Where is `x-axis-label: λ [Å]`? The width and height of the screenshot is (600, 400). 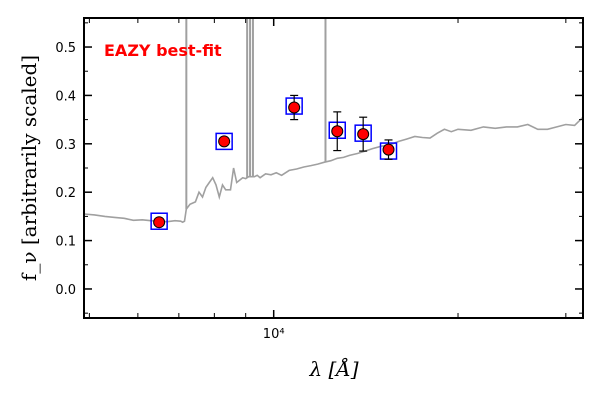
x-axis-label: λ [Å] is located at coordinates (333, 368).